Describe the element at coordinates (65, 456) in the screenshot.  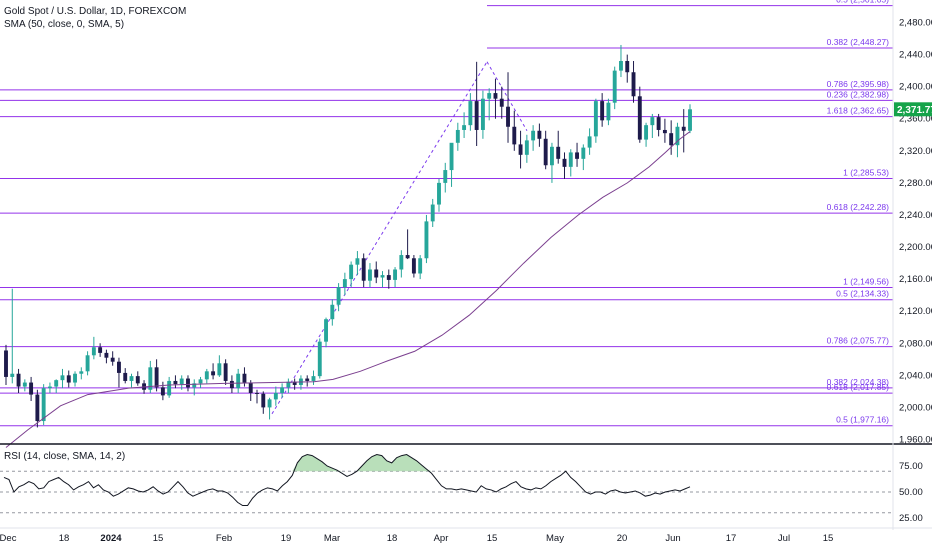
I see `rsi-indicator-label: RSI (14, close, SMA, 14, 2)` at that location.